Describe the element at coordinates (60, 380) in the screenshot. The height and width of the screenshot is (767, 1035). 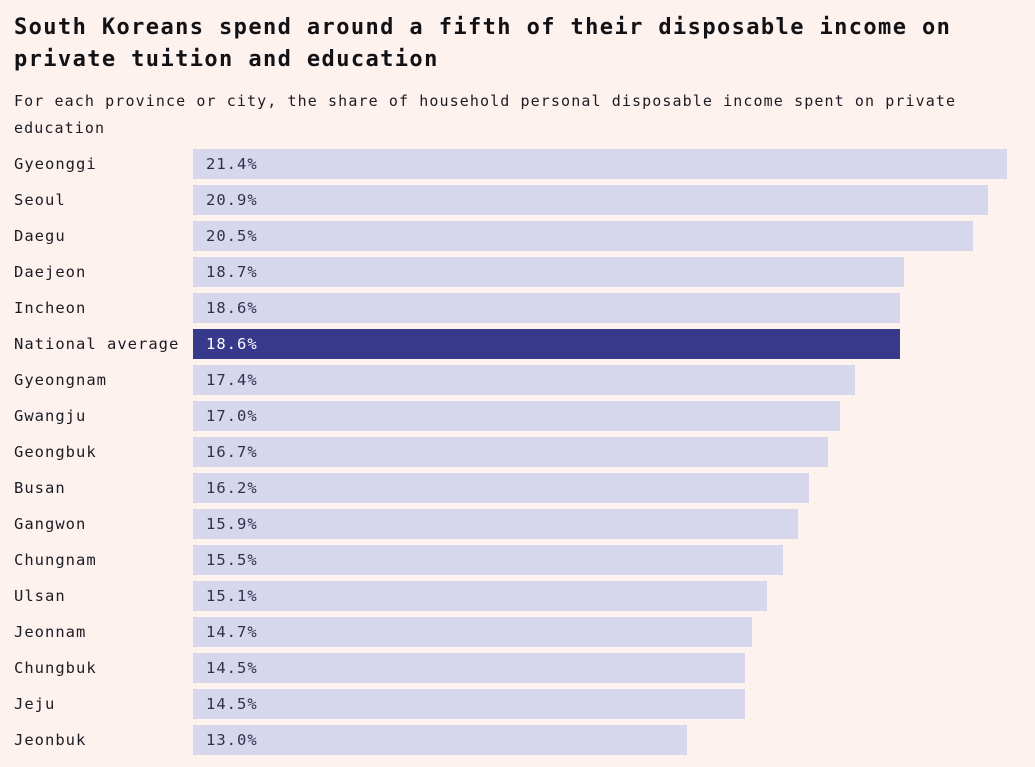
I see `category-label: Gyeongnam` at that location.